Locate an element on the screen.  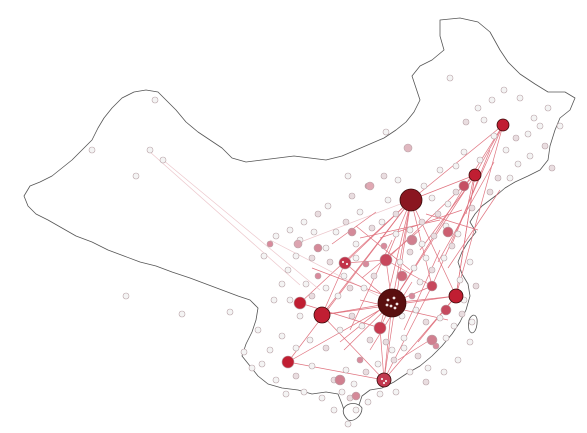
xining-node is located at coordinates (298, 244).